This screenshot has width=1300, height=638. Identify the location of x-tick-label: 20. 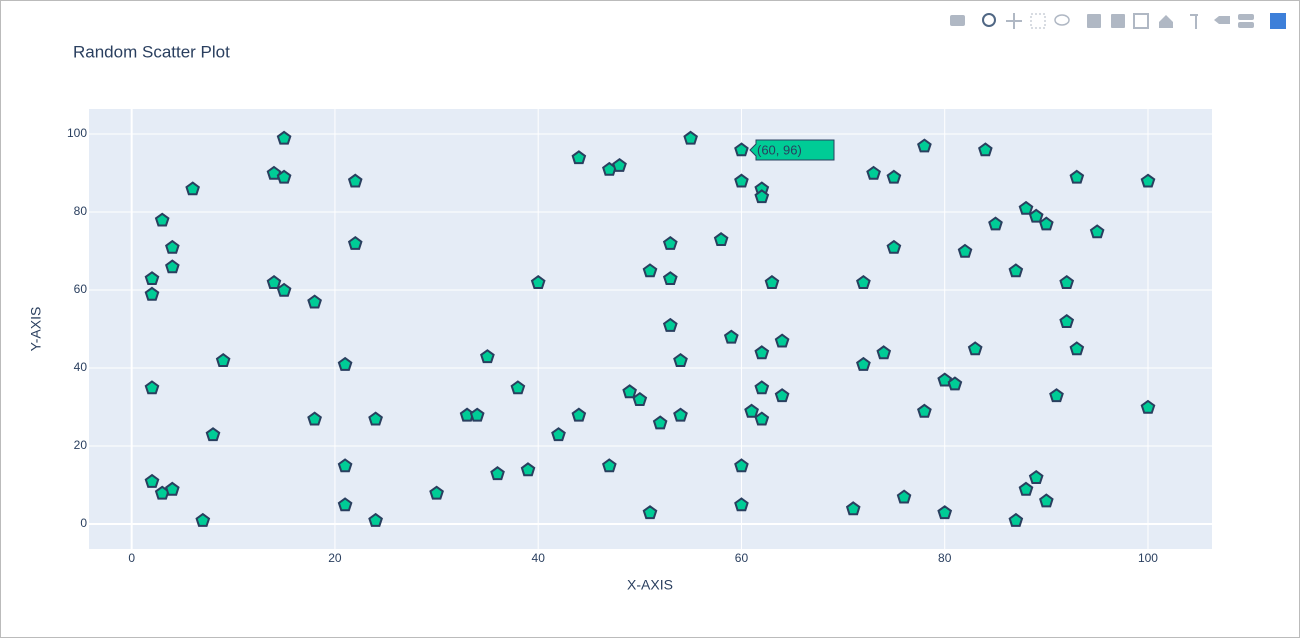
(335, 558).